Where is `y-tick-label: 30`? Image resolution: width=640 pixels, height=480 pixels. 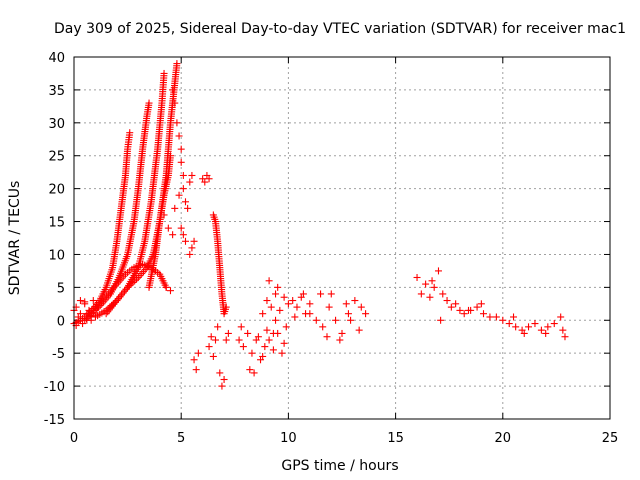
y-tick-label: 30 is located at coordinates (56, 124).